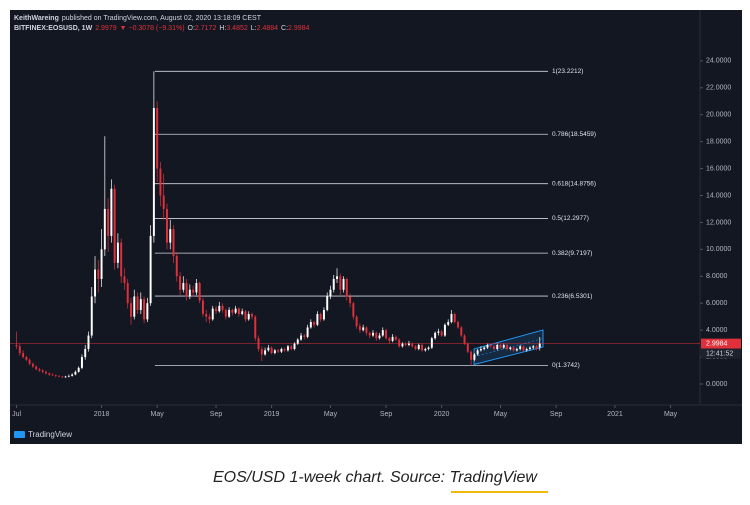  I want to click on parallel-channel, so click(508, 347).